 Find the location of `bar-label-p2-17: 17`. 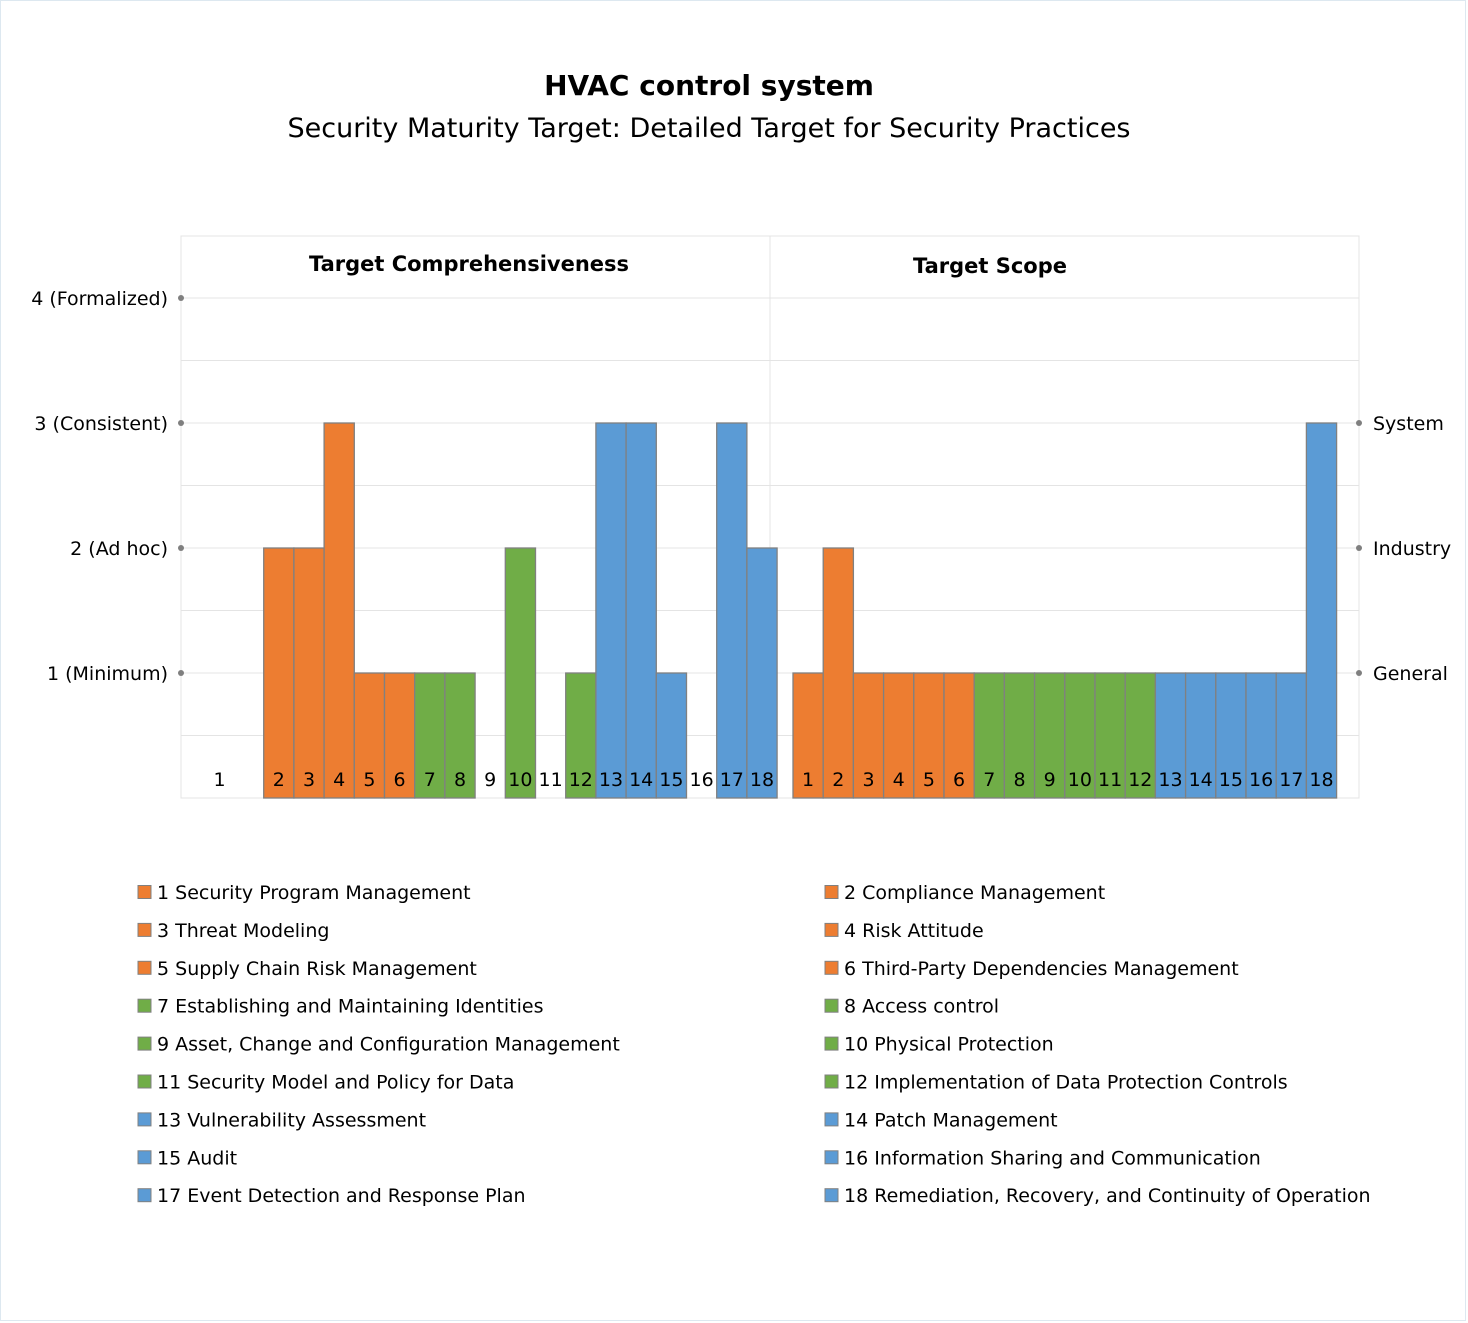

bar-label-p2-17: 17 is located at coordinates (1291, 780).